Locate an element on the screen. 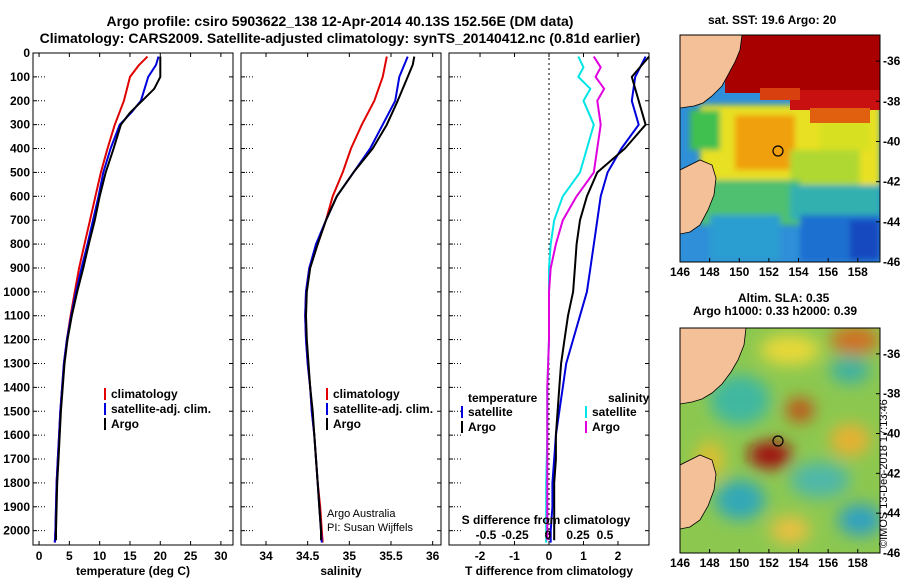 The height and width of the screenshot is (580, 900). sla-map-title: Altim. SLA: 0.35 is located at coordinates (784, 298).